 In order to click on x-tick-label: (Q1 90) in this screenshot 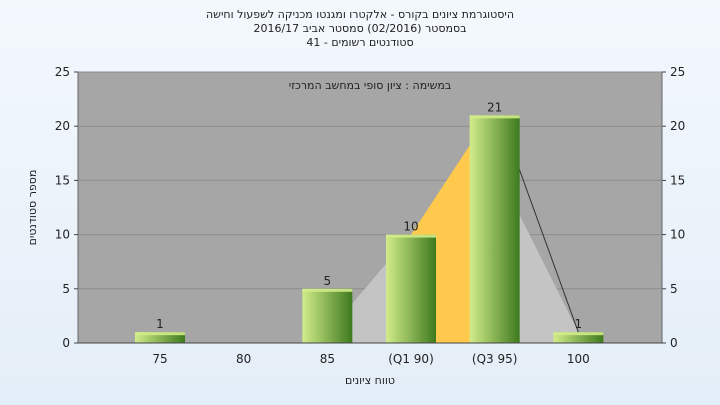, I will do `click(411, 359)`.